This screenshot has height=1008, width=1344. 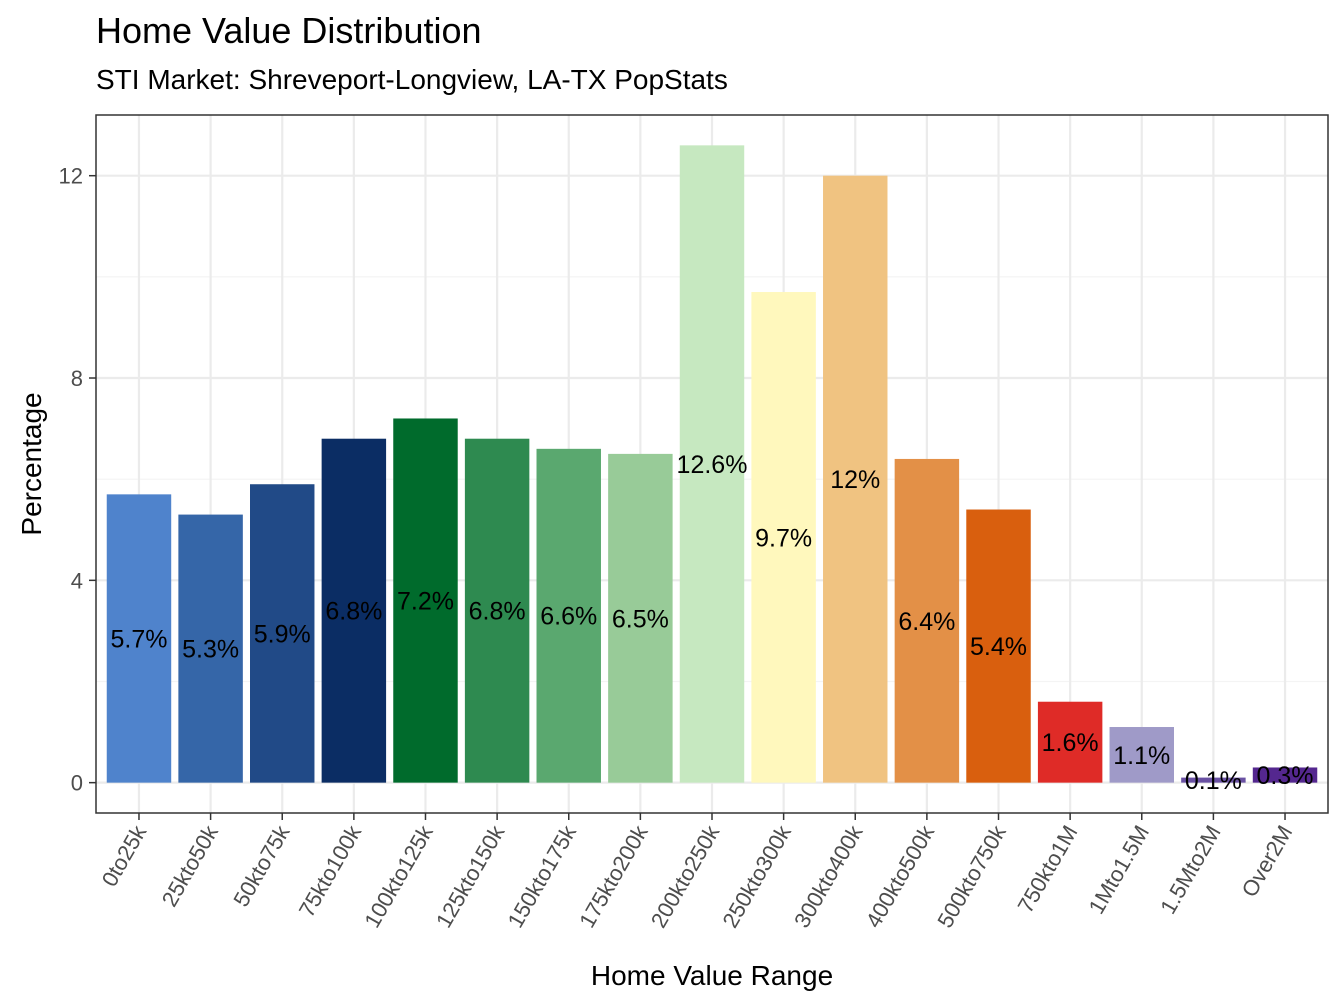 What do you see at coordinates (77, 783) in the screenshot?
I see `y-tick-label: 0` at bounding box center [77, 783].